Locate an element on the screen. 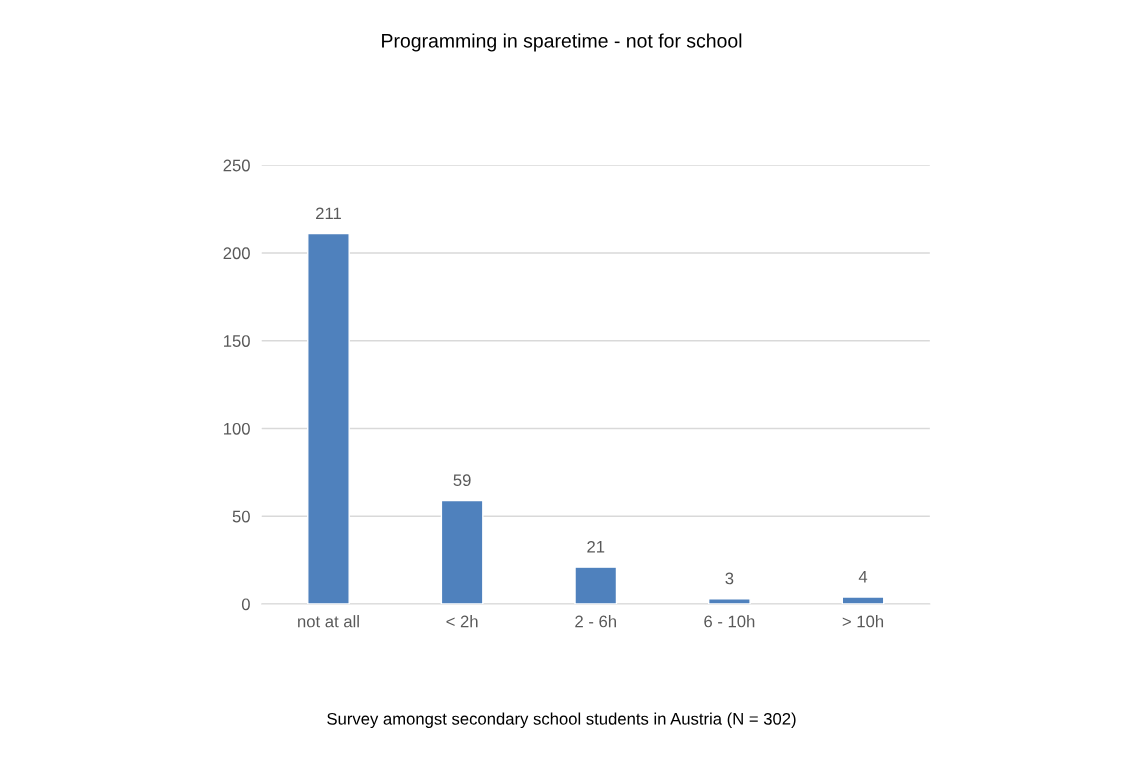 The width and height of the screenshot is (1123, 772). y-tick-label: 250 is located at coordinates (236, 165).